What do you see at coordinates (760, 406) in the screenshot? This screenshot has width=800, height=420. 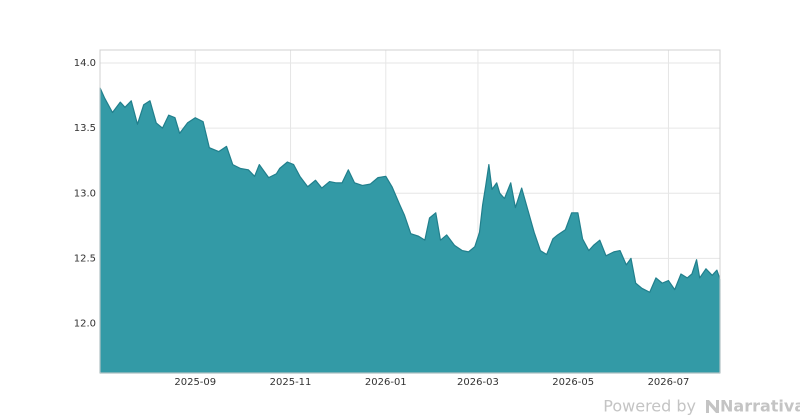 I see `watermark-brand: Narrativa` at bounding box center [760, 406].